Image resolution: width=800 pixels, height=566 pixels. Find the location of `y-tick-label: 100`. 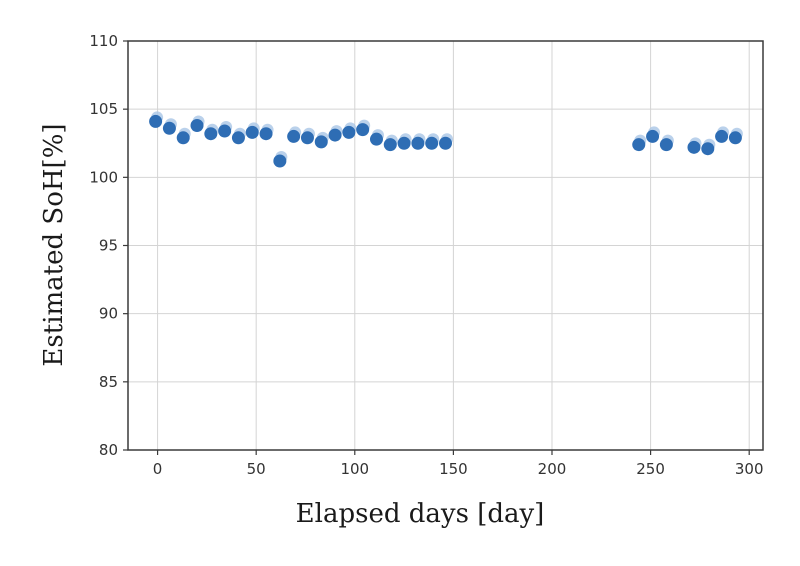

y-tick-label: 100 is located at coordinates (103, 177).